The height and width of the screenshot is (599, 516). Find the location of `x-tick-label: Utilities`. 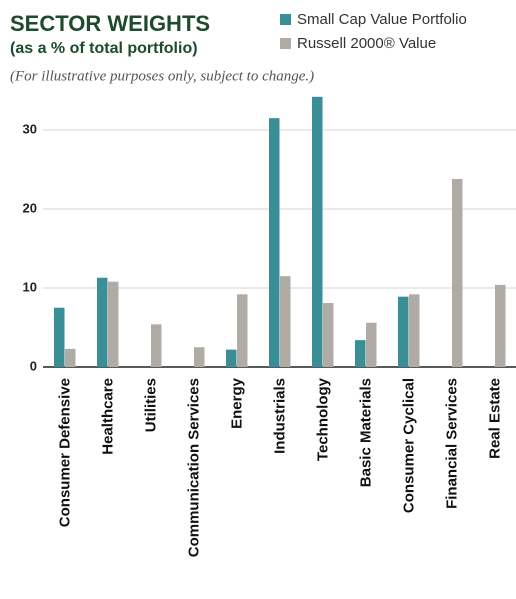

x-tick-label: Utilities is located at coordinates (150, 405).